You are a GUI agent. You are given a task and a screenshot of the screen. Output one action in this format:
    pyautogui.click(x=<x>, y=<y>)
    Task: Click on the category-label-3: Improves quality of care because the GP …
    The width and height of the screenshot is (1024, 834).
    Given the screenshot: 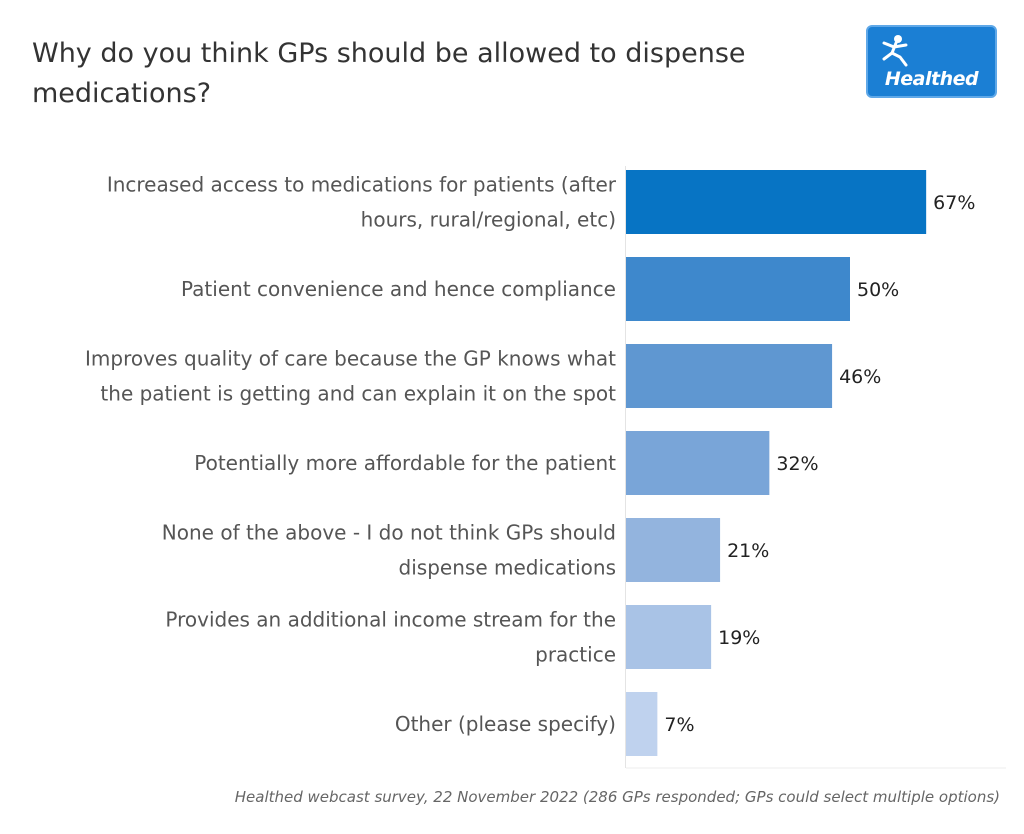 What is the action you would take?
    pyautogui.click(x=350, y=376)
    